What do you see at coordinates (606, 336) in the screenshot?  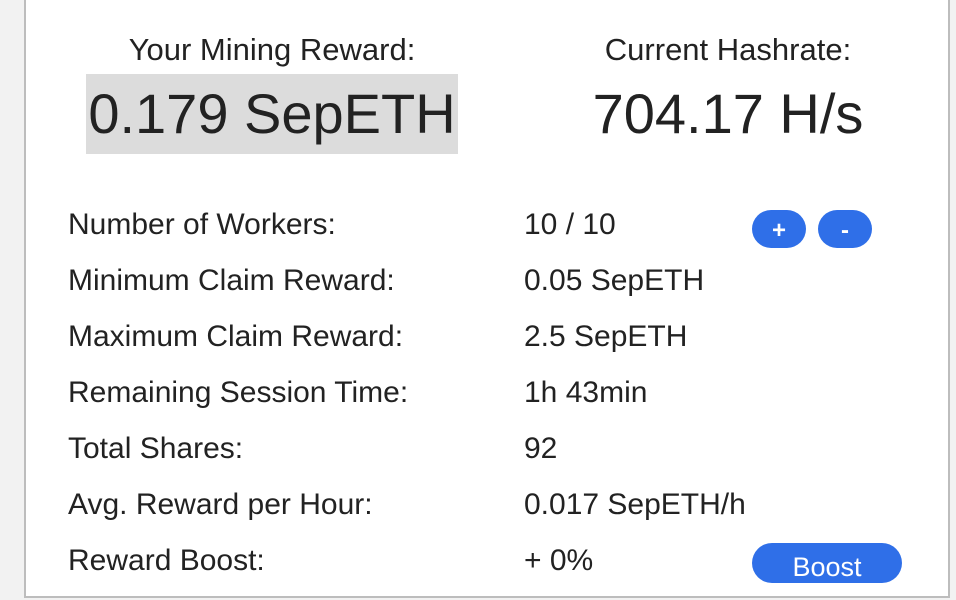 I see `max-claim-value: 2.5 SepETH` at bounding box center [606, 336].